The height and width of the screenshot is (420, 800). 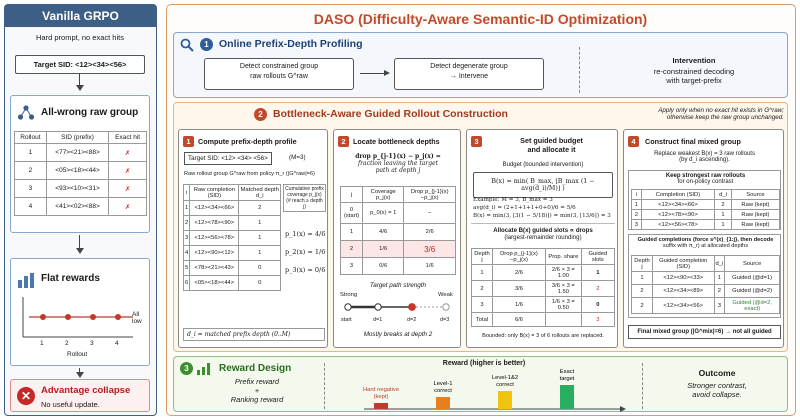 I want to click on cell: <12><78><90>, so click(x=678, y=214).